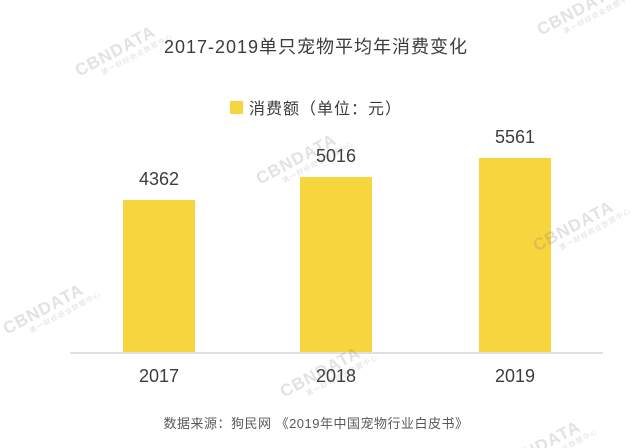  Describe the element at coordinates (159, 376) in the screenshot. I see `x-axis-label-2017: 2017` at that location.